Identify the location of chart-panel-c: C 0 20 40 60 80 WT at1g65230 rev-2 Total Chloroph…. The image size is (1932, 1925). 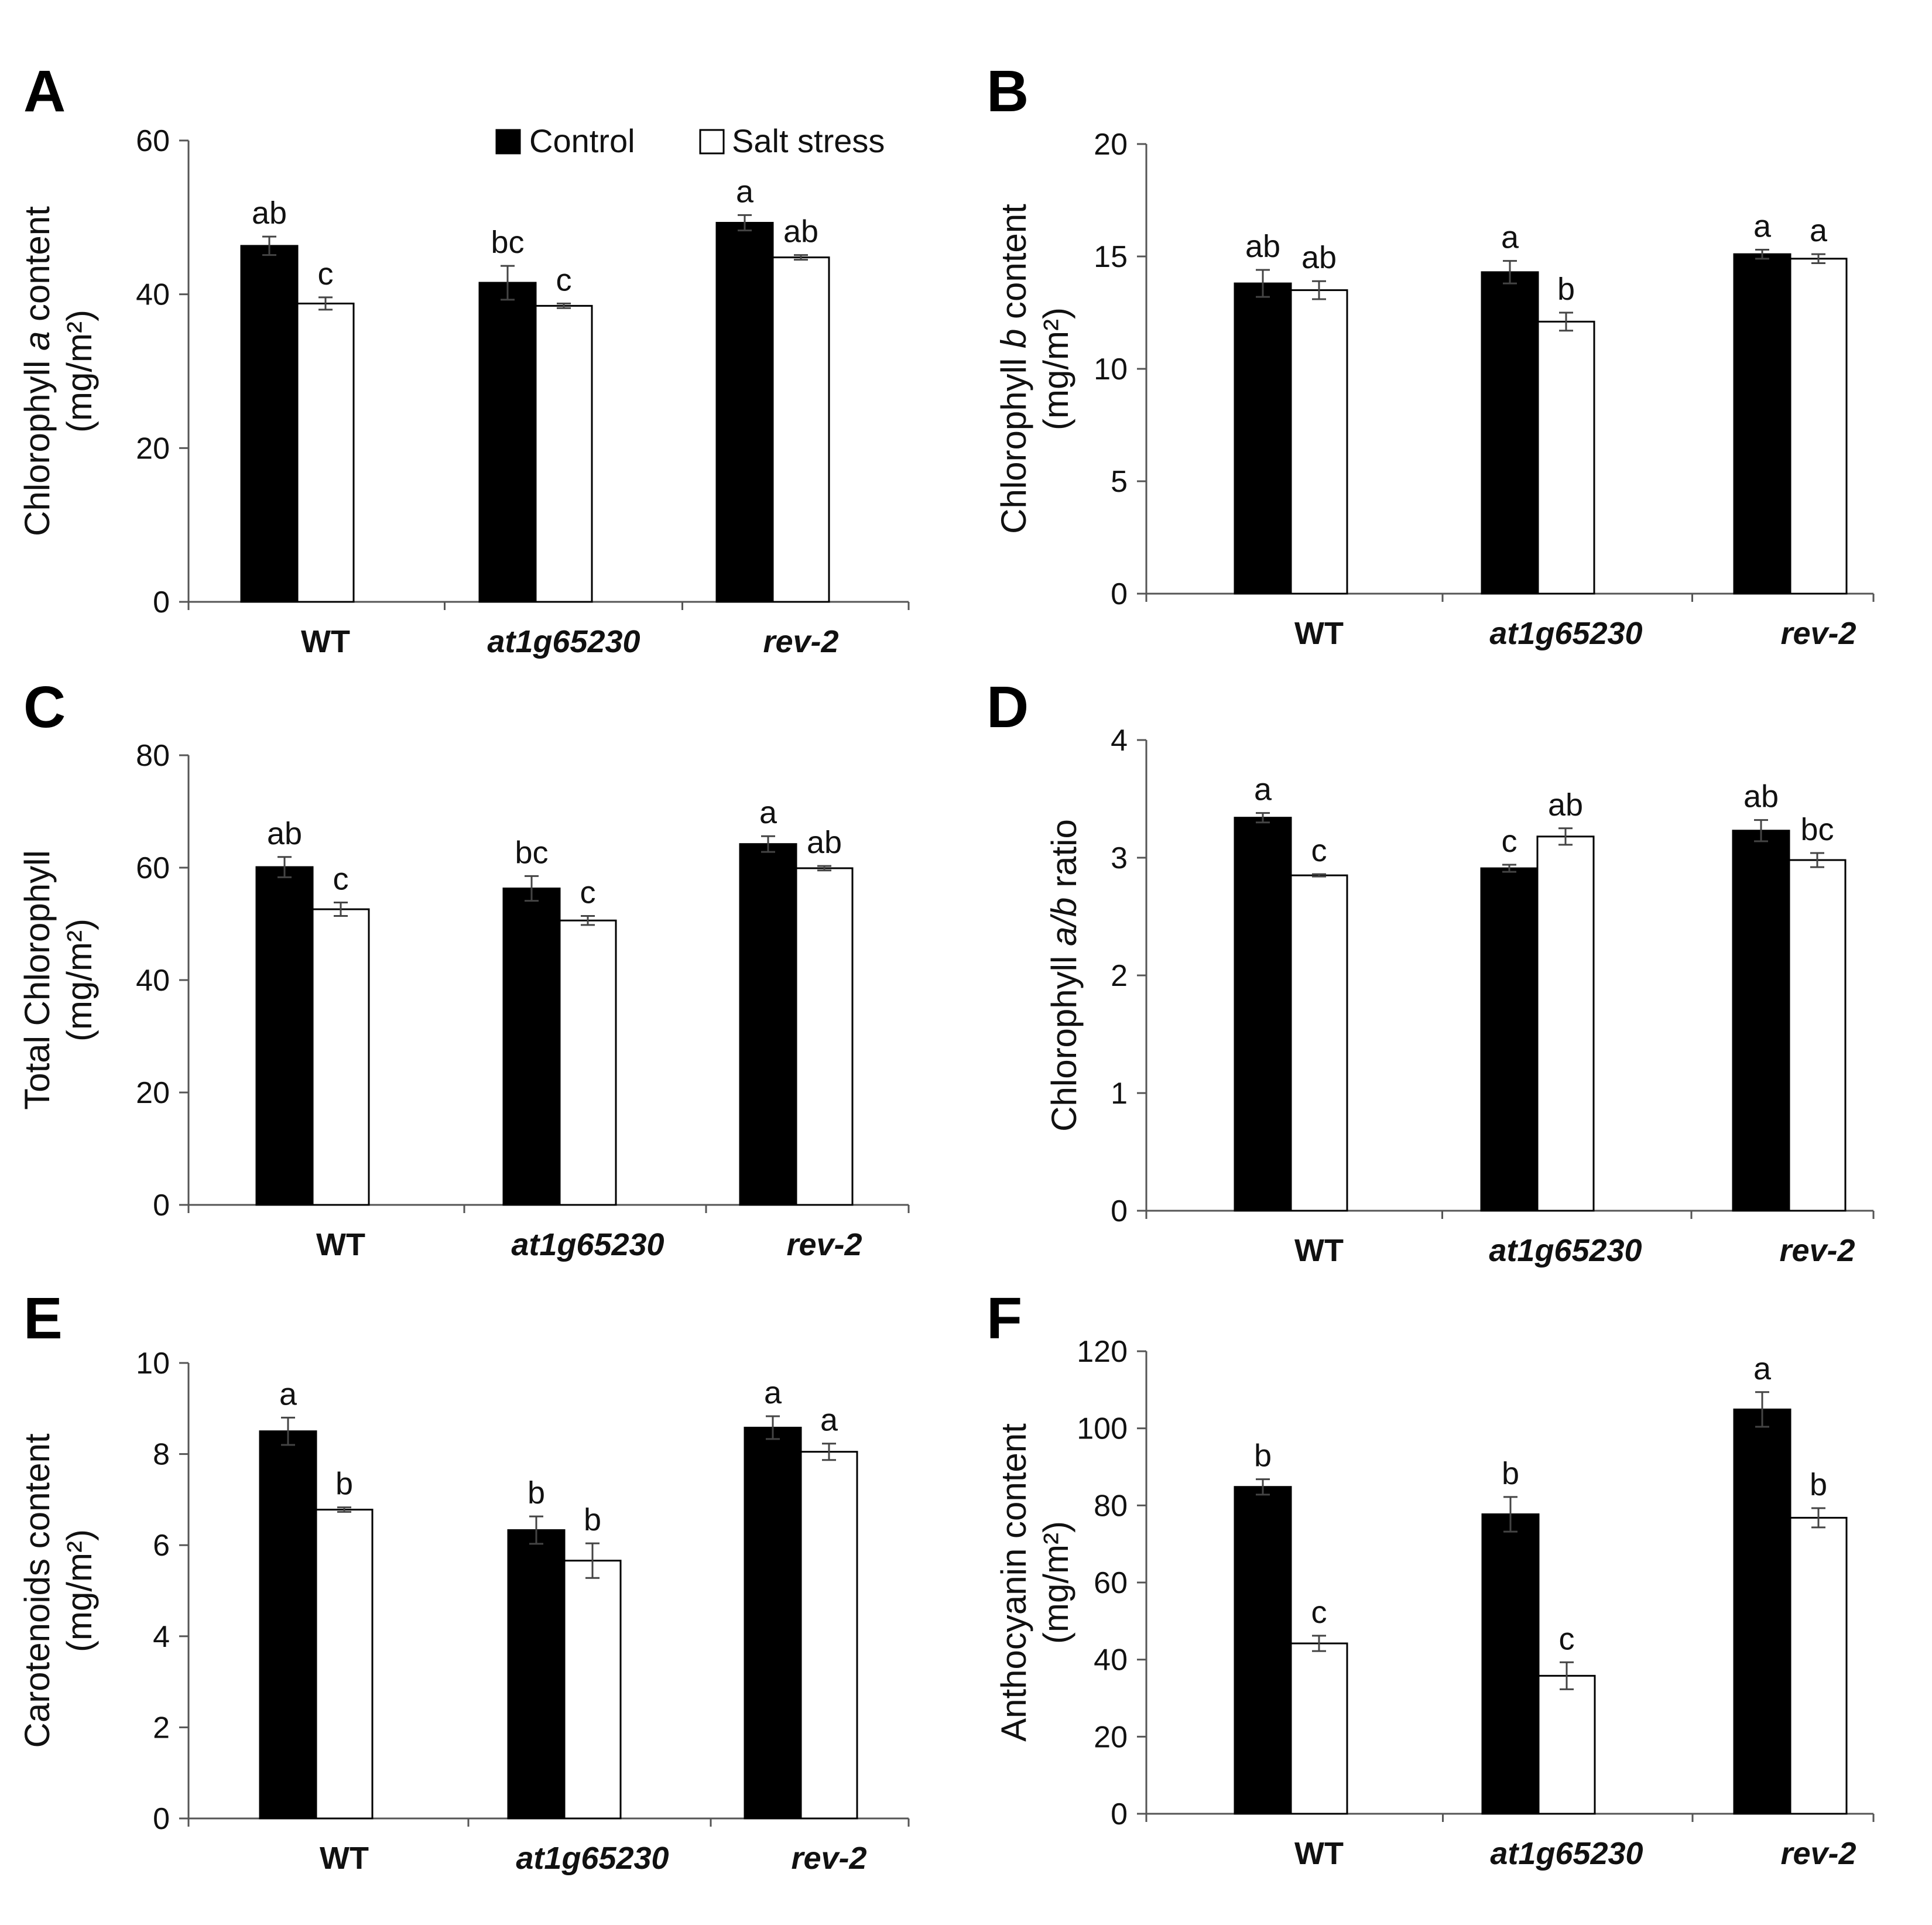
(464, 968).